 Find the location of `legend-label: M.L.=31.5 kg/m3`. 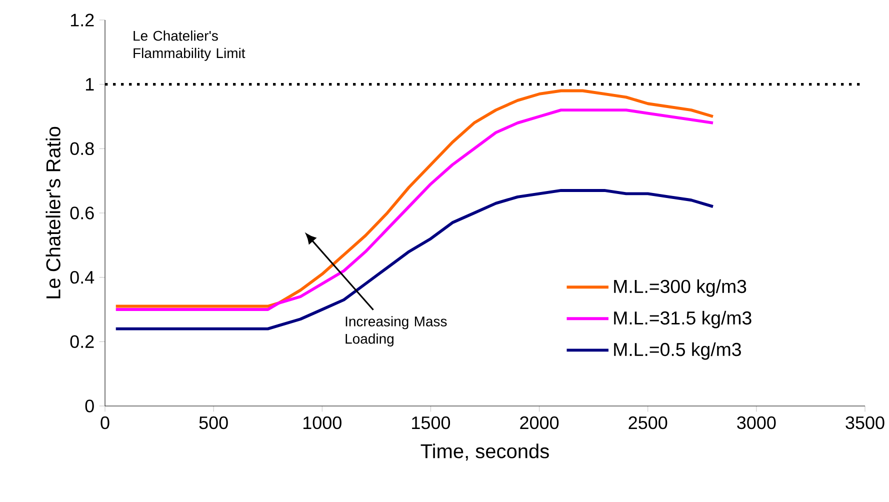

legend-label: M.L.=31.5 kg/m3 is located at coordinates (683, 319).